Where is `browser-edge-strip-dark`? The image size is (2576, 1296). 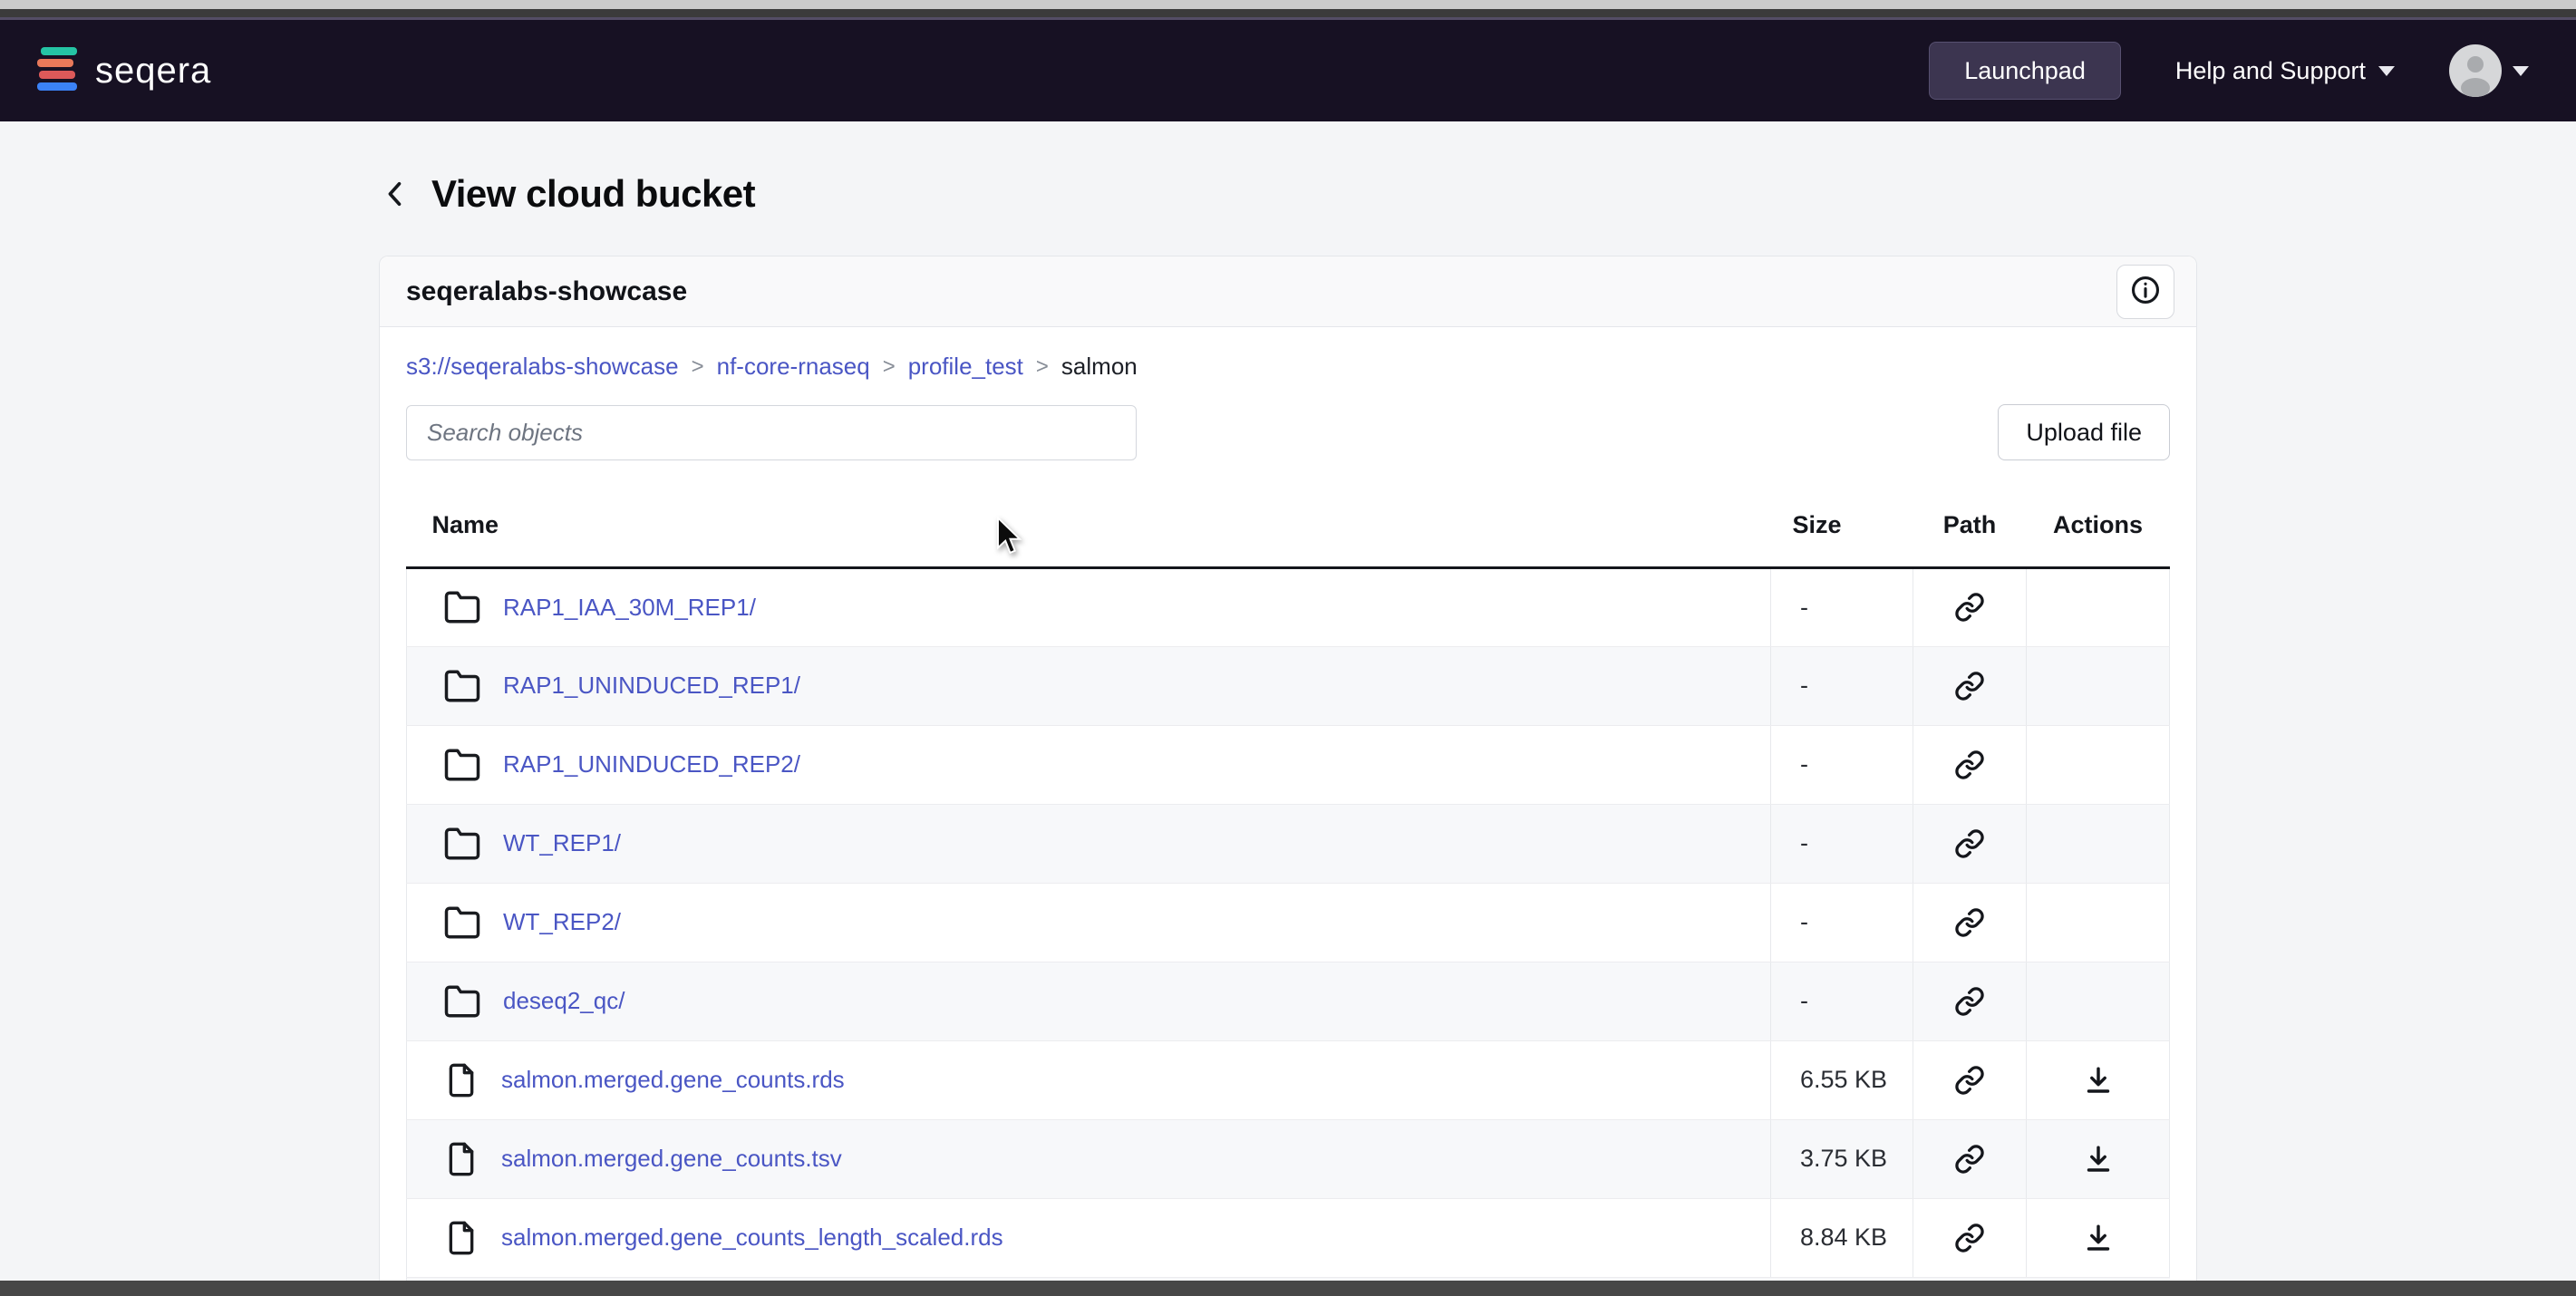 browser-edge-strip-dark is located at coordinates (1288, 13).